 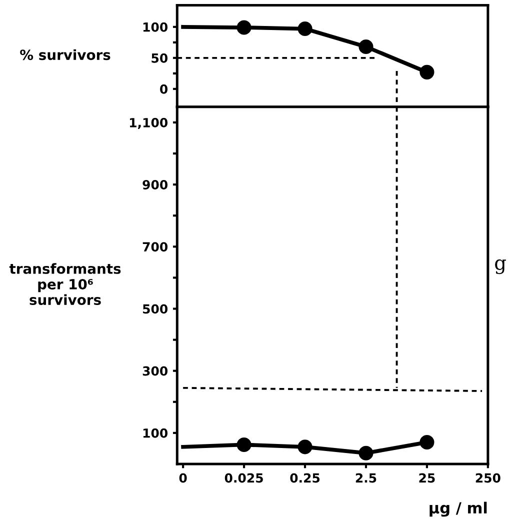 I want to click on y-tick-label: 500, so click(x=155, y=309).